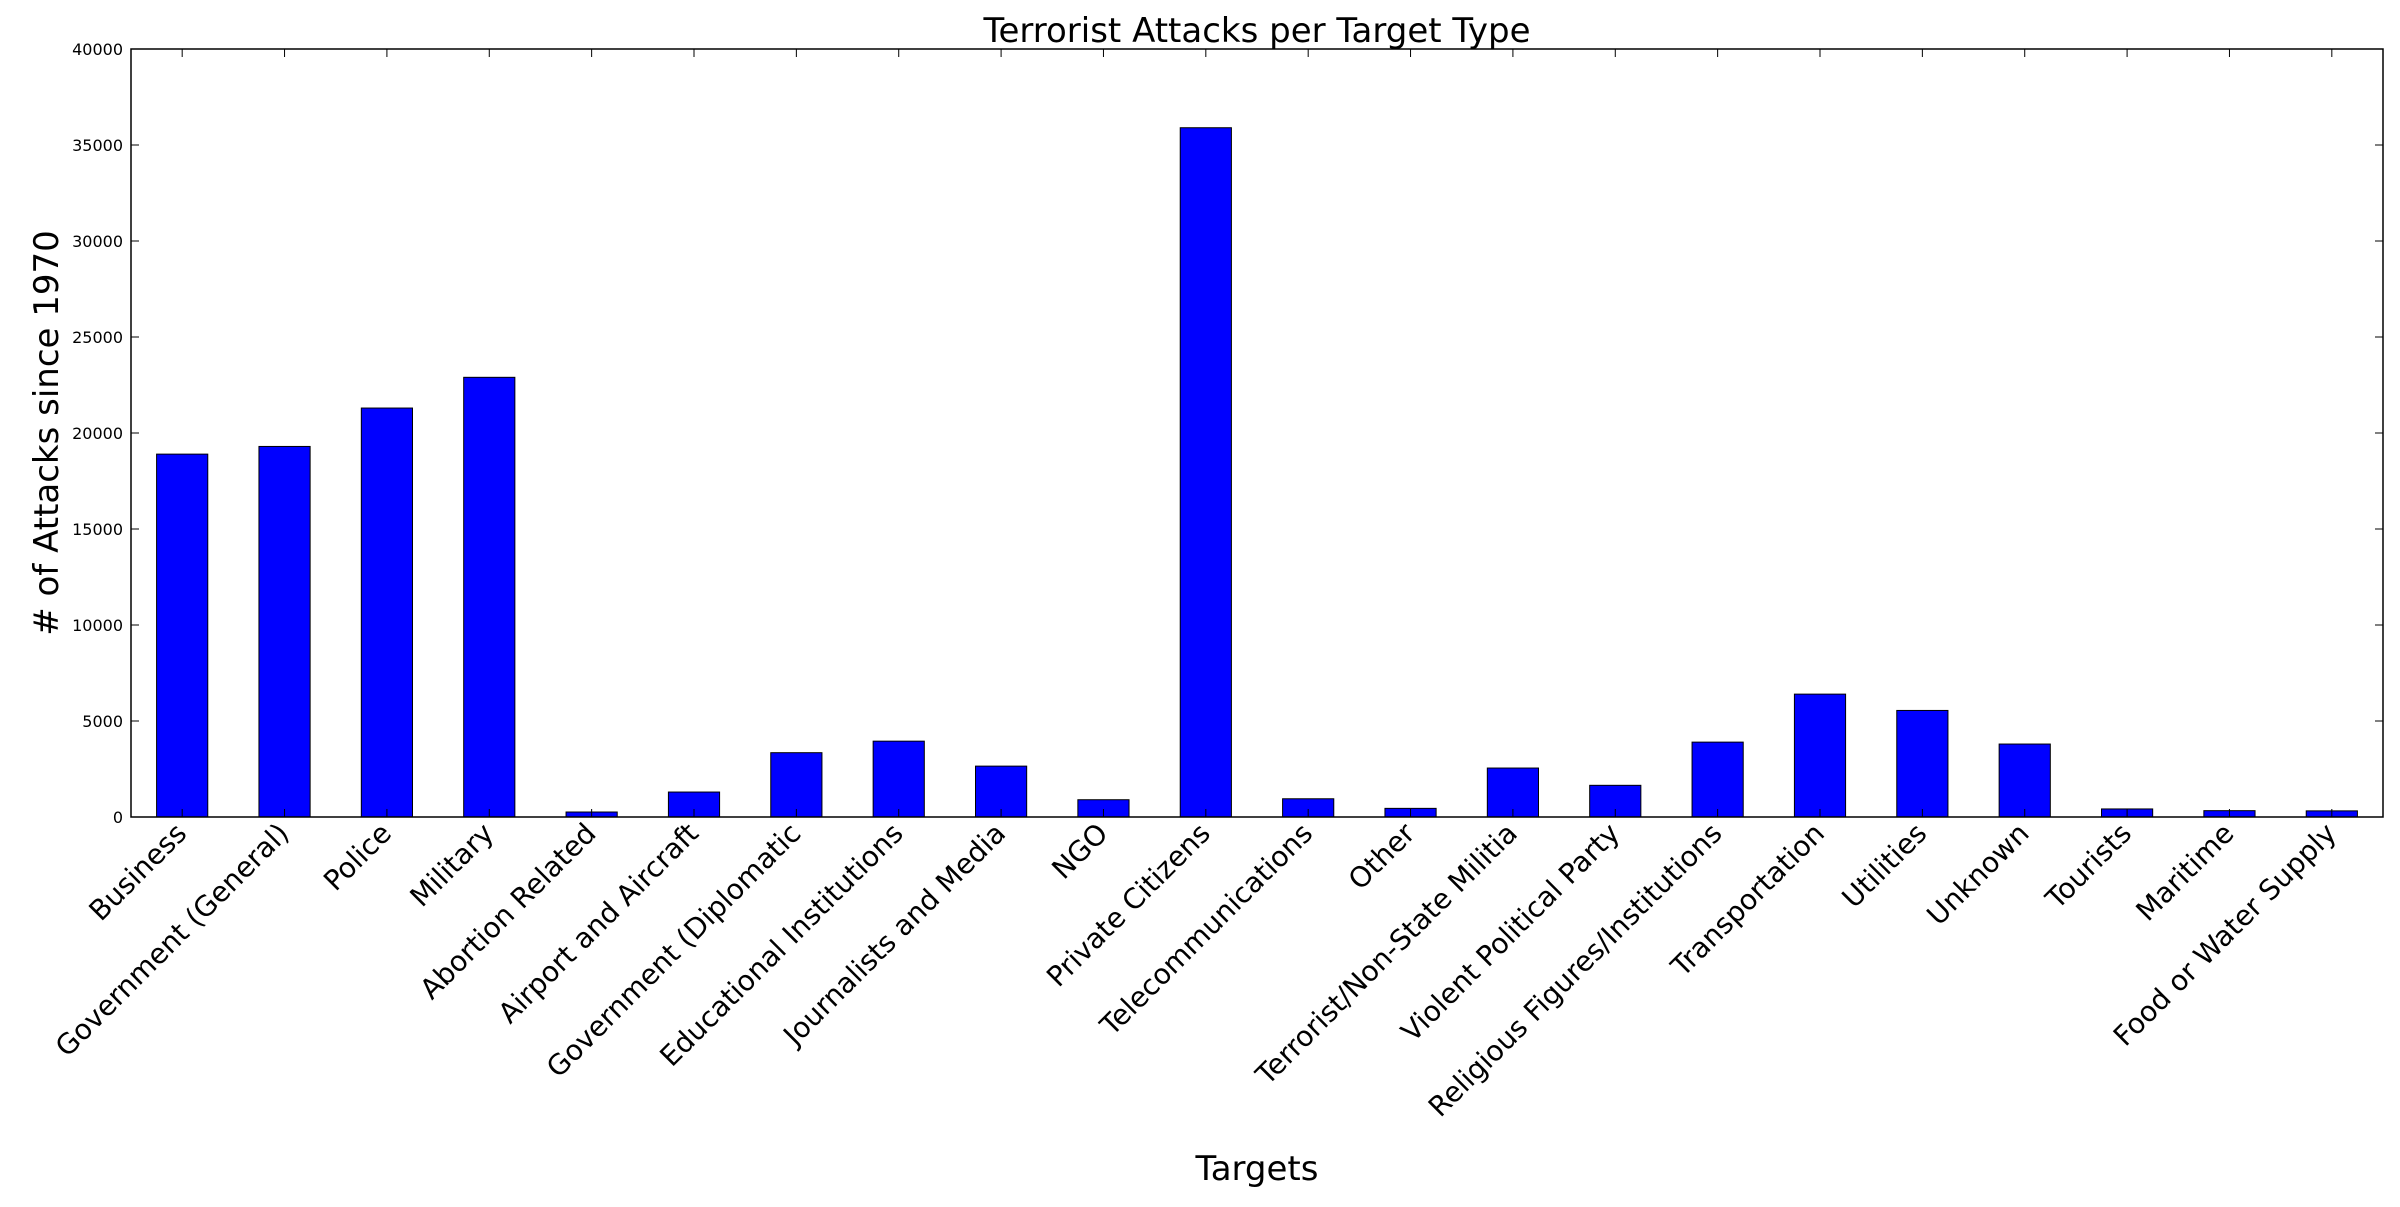 The height and width of the screenshot is (1207, 2400). I want to click on chart-title: Terrorist Attacks per Target Type, so click(1256, 31).